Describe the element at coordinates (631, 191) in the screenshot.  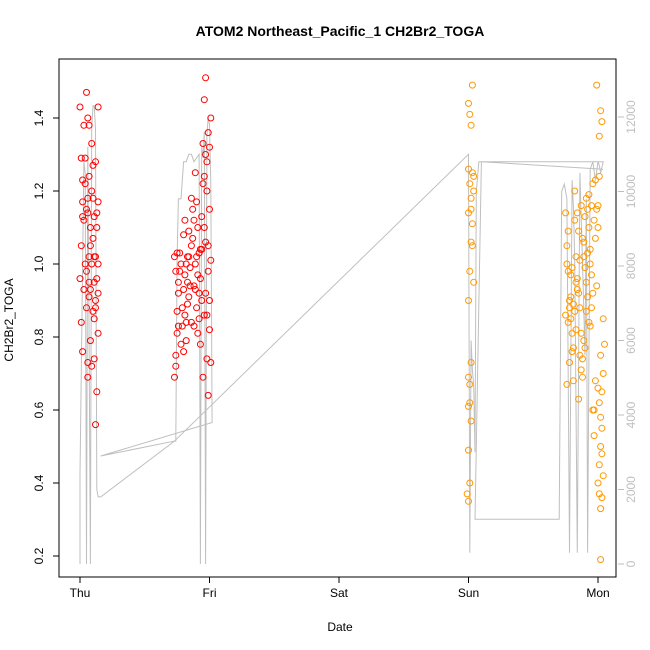
I see `y2-tick-label: 10000` at that location.